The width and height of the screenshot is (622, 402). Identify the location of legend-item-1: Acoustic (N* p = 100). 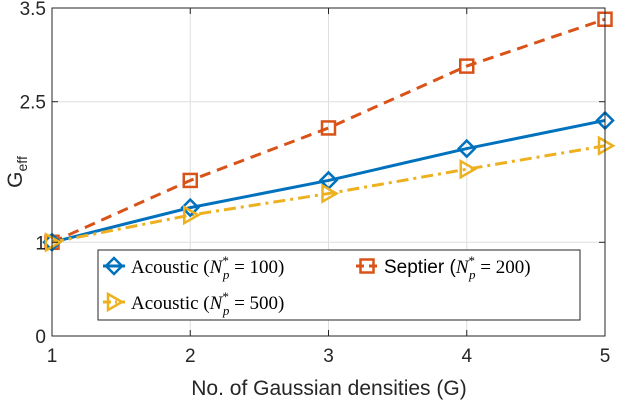
(193, 267).